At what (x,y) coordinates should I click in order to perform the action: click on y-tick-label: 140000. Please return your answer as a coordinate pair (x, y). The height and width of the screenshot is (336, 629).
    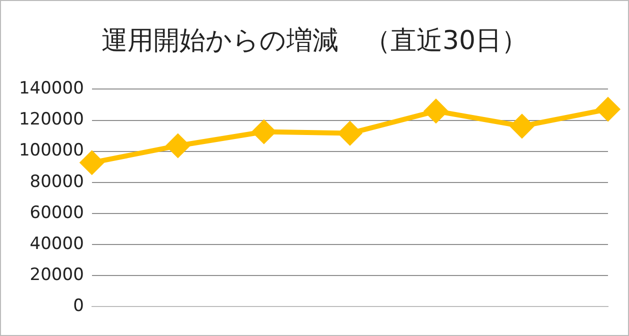
    Looking at the image, I should click on (51, 88).